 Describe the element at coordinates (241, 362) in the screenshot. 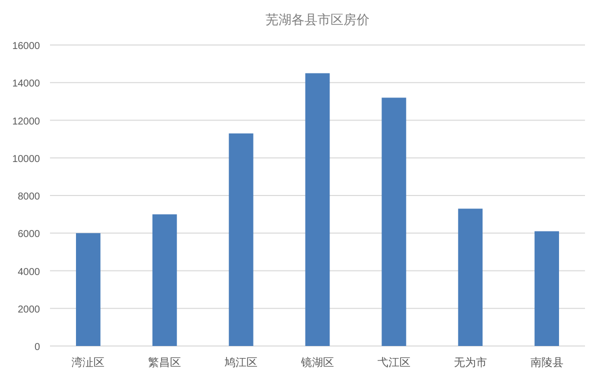

I see `x-tick-label: 鸠江区` at that location.